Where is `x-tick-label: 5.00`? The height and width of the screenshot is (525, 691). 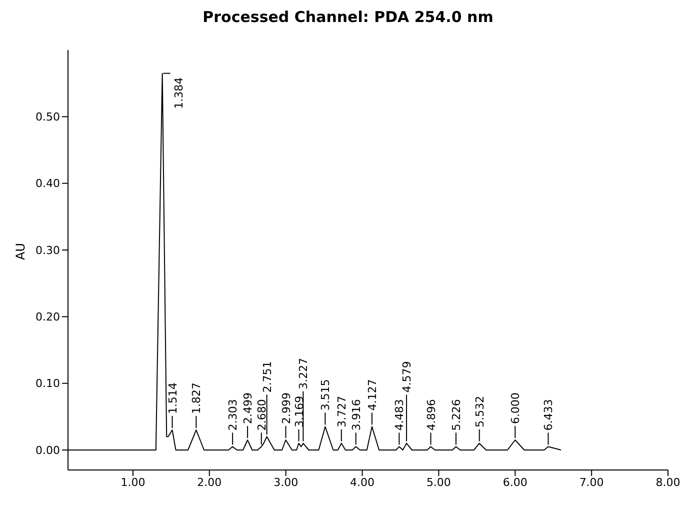 x-tick-label: 5.00 is located at coordinates (438, 482).